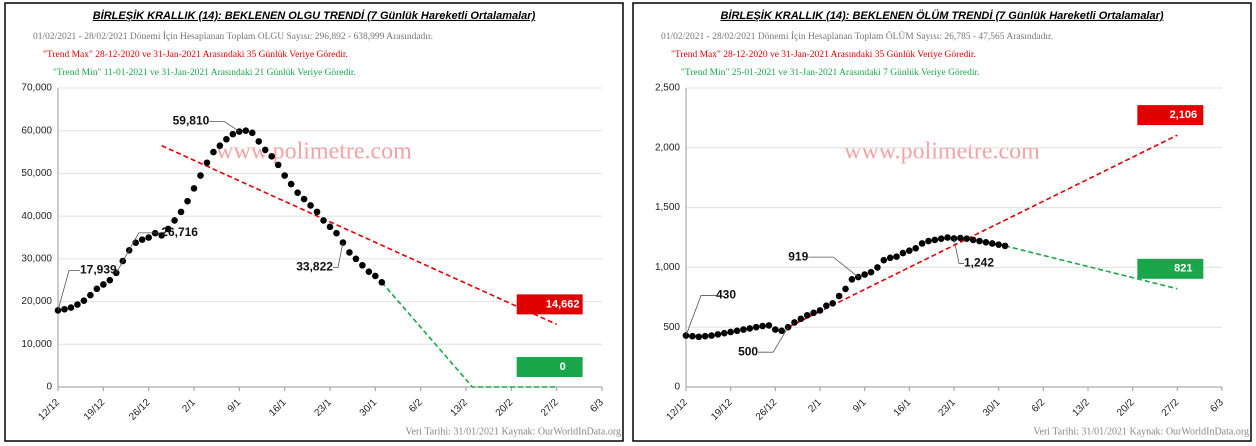 Image resolution: width=1256 pixels, height=446 pixels. Describe the element at coordinates (798, 256) in the screenshot. I see `annotation-label: 919` at that location.